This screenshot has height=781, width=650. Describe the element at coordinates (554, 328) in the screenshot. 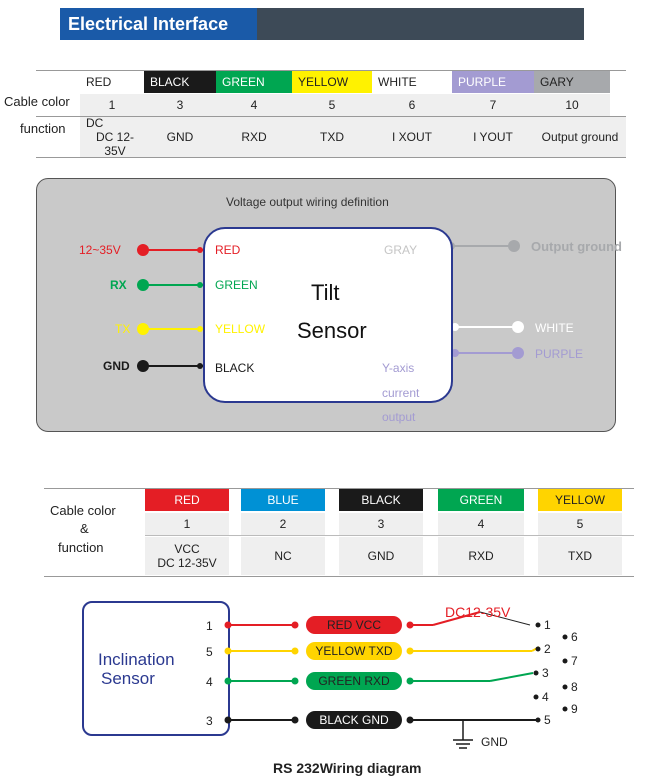

I see `ext-label-white: WHITE` at that location.